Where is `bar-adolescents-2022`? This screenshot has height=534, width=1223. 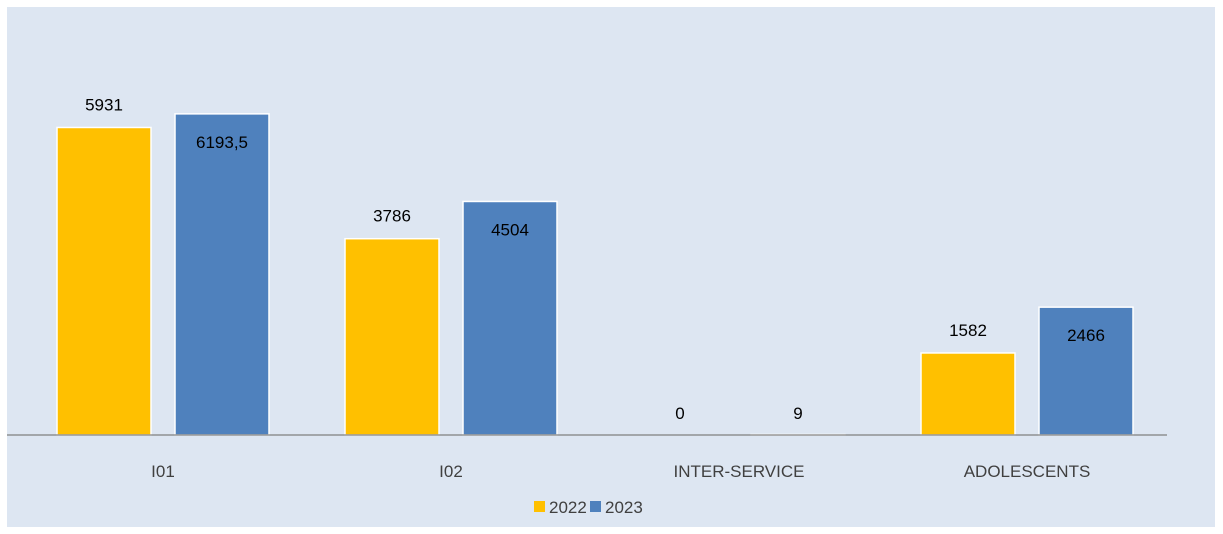 bar-adolescents-2022 is located at coordinates (968, 394).